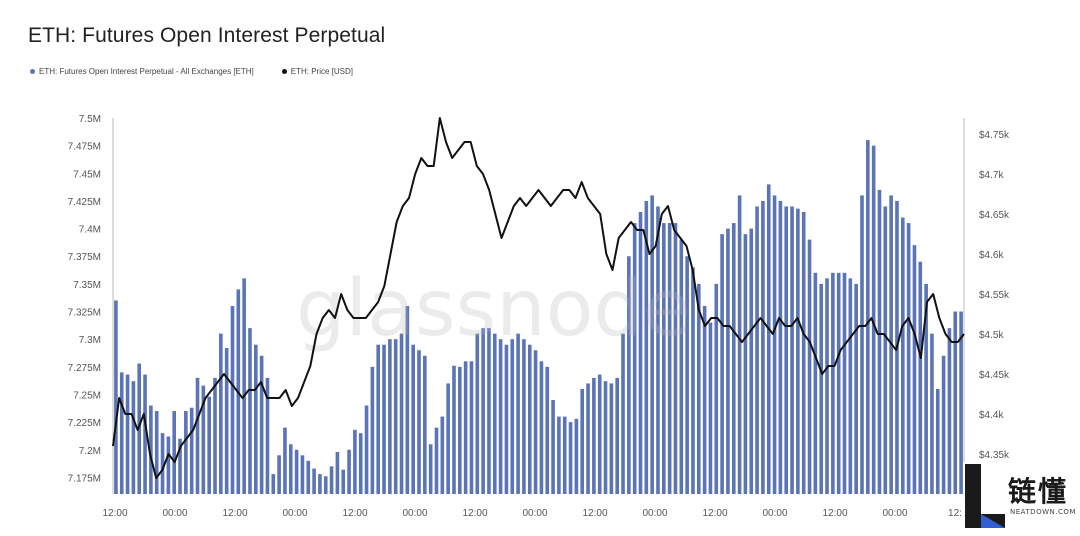  Describe the element at coordinates (955, 513) in the screenshot. I see `x-tick-label: 12:` at that location.